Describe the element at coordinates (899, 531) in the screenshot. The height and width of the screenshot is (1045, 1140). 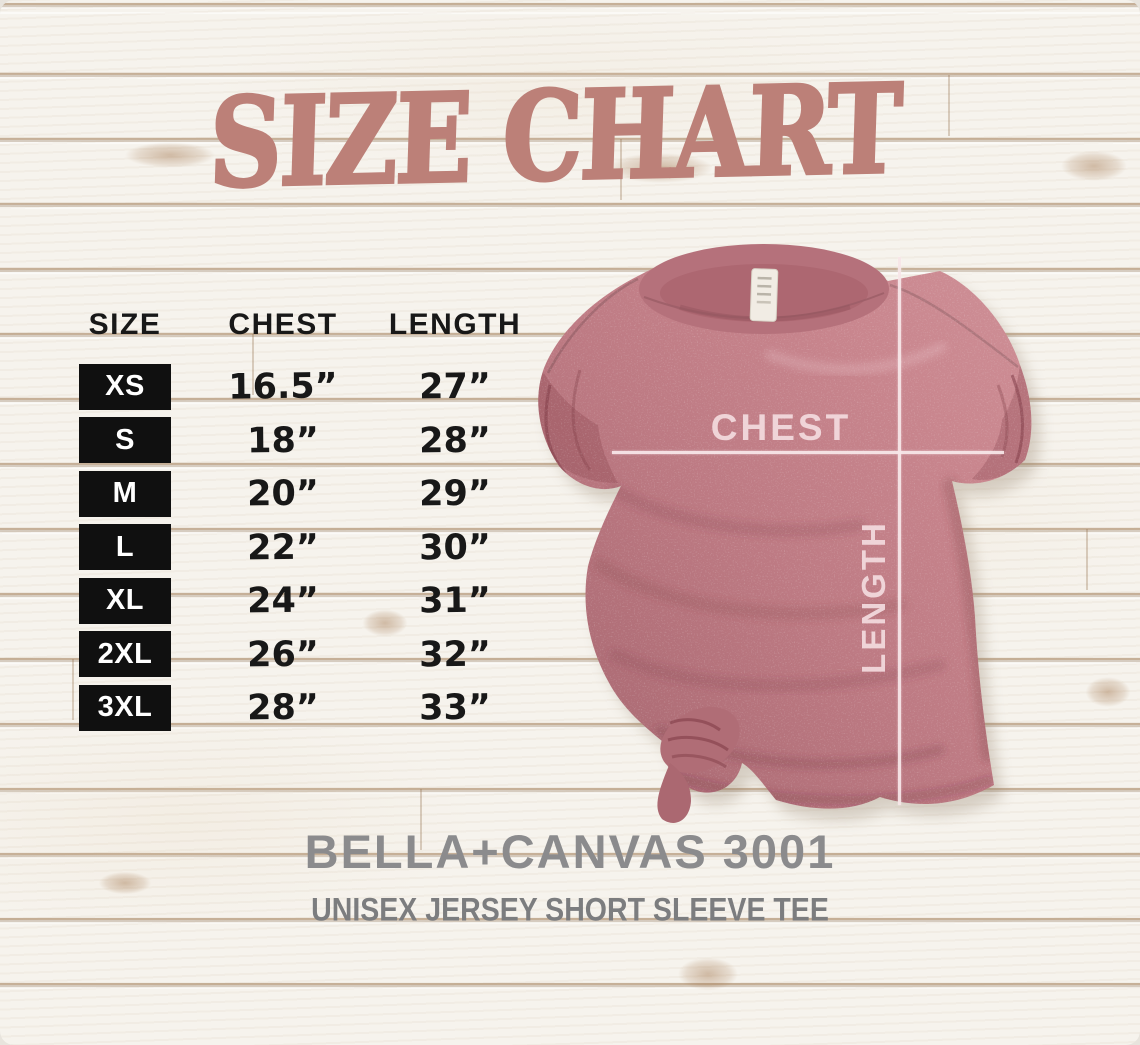
I see `length-measure-line` at that location.